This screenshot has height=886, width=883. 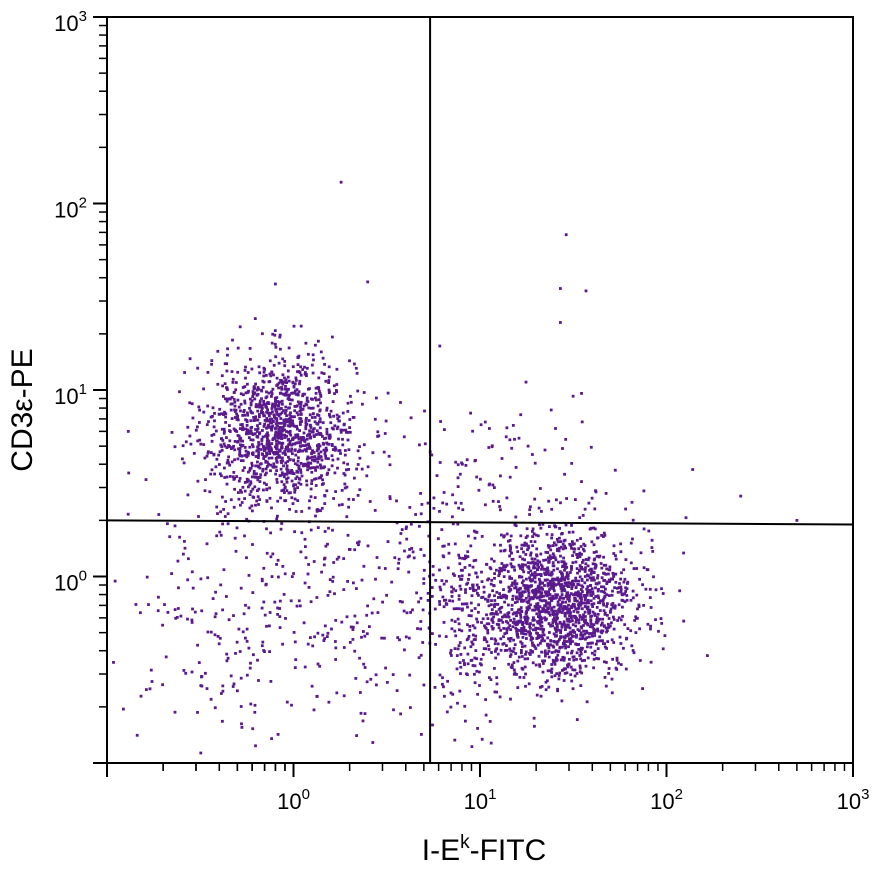 I want to click on outlier-dot, so click(x=275, y=284).